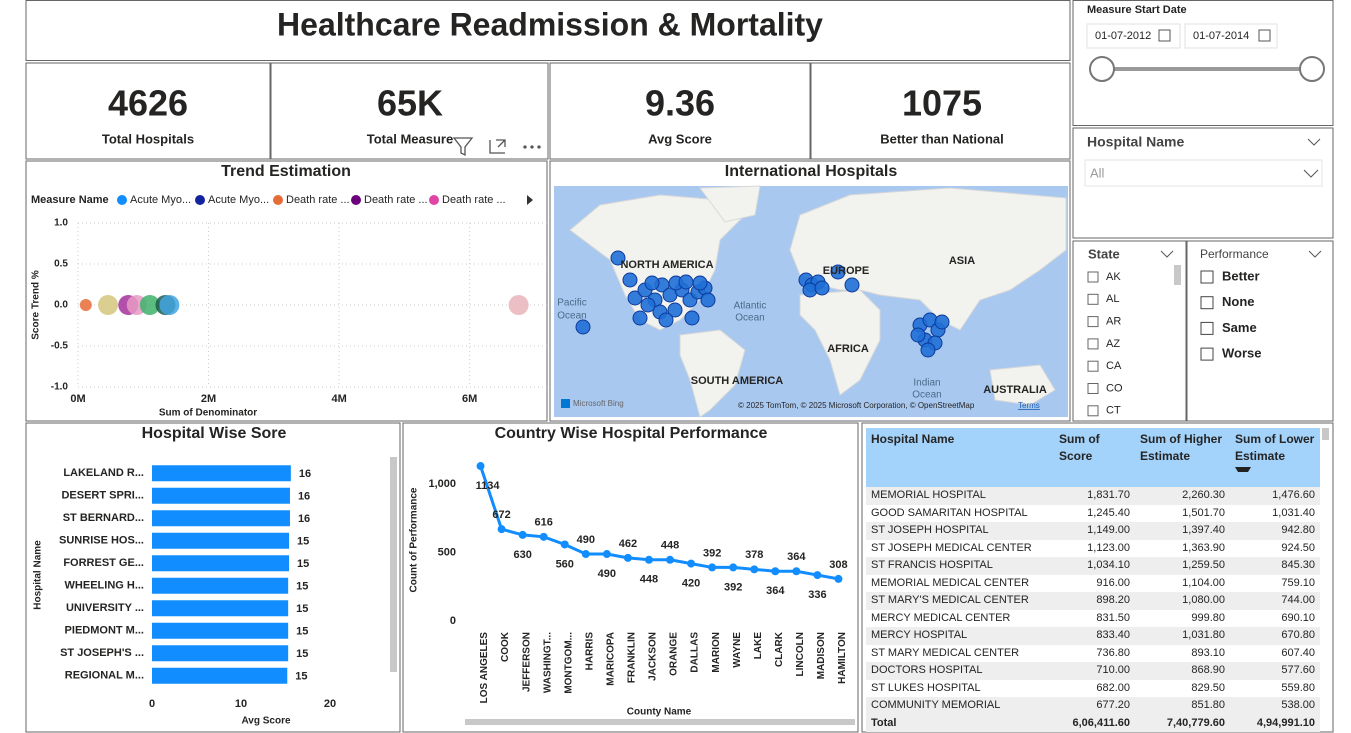  Describe the element at coordinates (530, 200) in the screenshot. I see `legend-arrow` at that location.